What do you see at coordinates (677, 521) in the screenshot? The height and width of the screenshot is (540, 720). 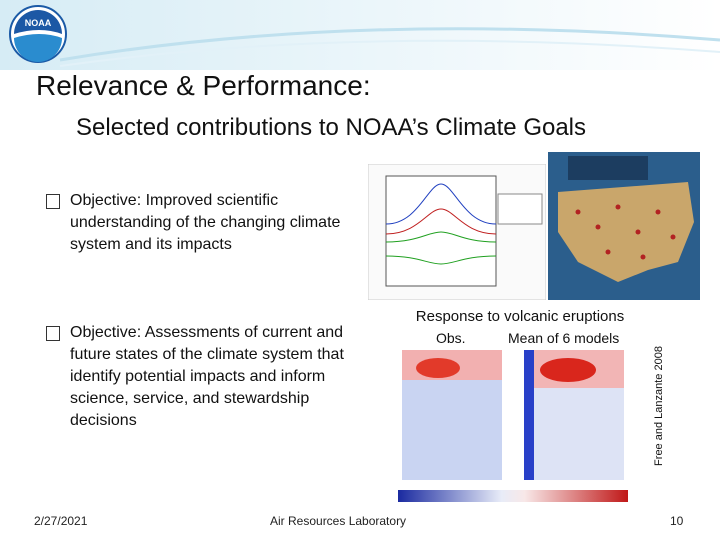 I see `page-number: 10` at bounding box center [677, 521].